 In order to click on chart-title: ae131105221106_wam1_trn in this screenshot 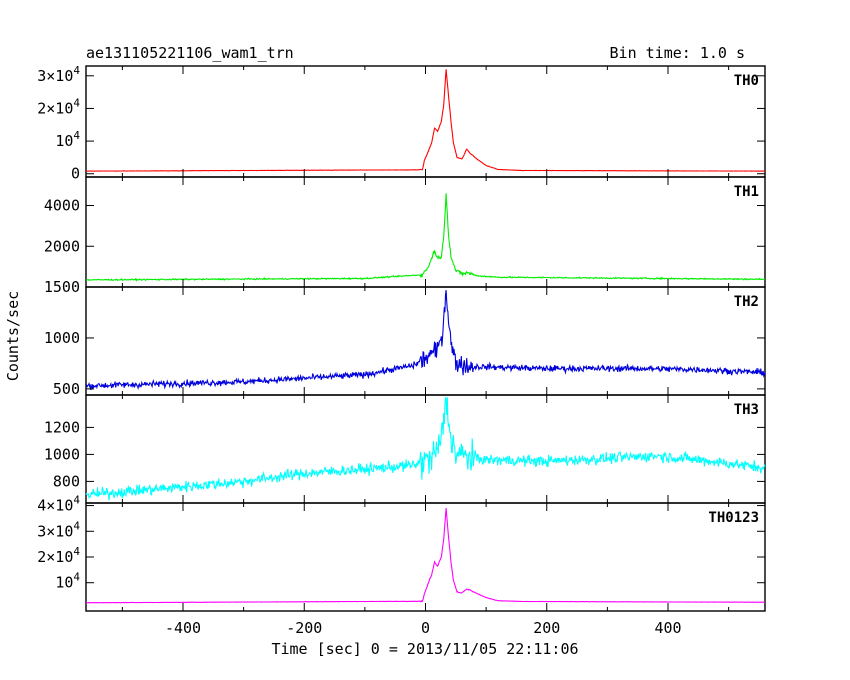, I will do `click(190, 53)`.